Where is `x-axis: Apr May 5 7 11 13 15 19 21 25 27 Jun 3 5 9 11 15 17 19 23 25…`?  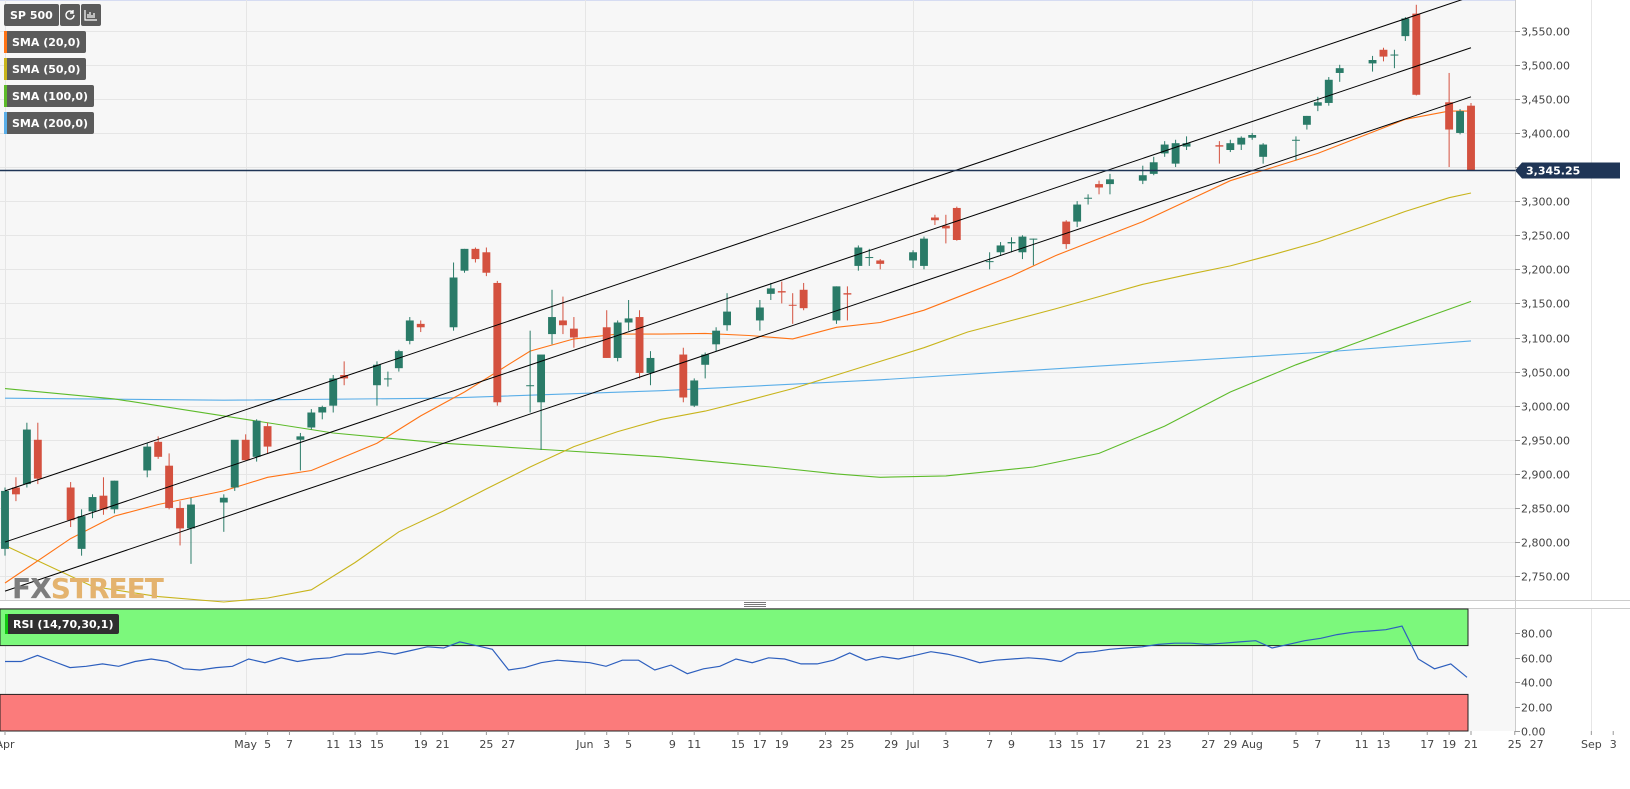
x-axis: Apr May 5 7 11 13 15 19 21 25 27 Jun 3 5 9 11 15 17 19 23 25… is located at coordinates (808, 741).